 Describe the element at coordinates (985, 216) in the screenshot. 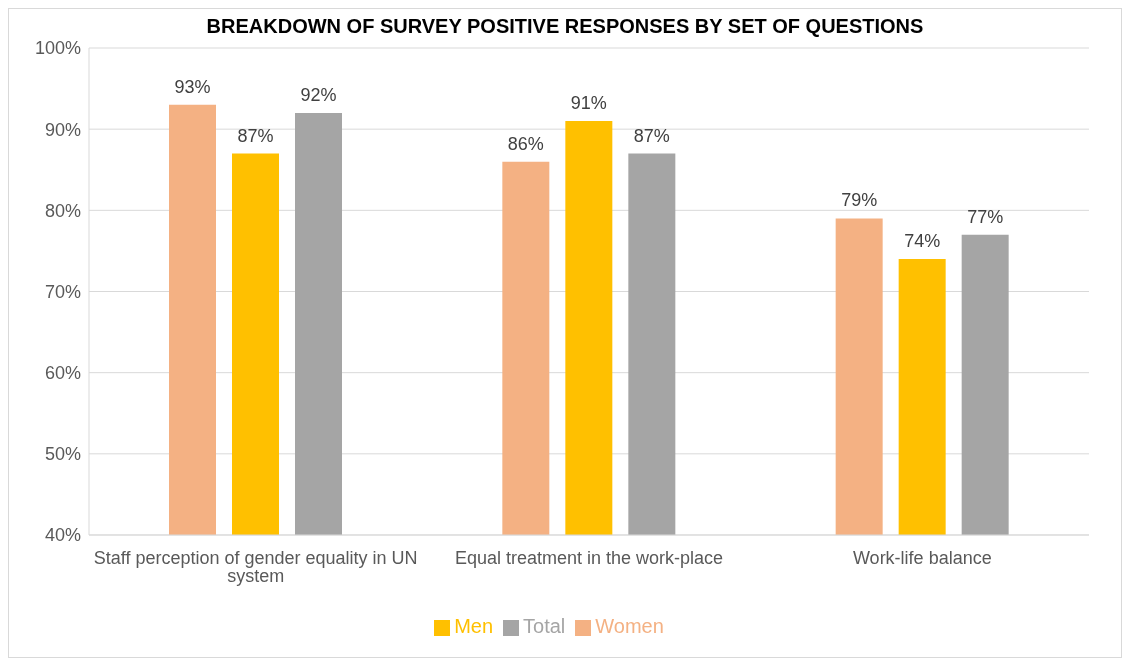

I see `data-label: 77%` at that location.